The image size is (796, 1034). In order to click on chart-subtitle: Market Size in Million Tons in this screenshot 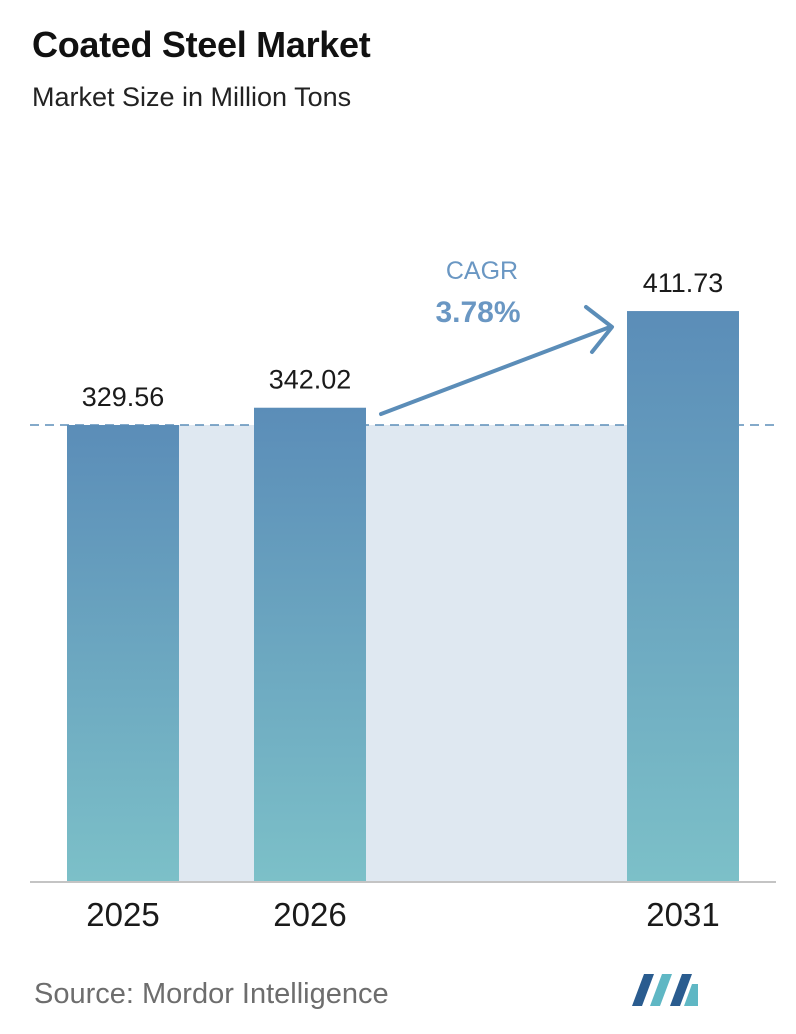, I will do `click(192, 97)`.